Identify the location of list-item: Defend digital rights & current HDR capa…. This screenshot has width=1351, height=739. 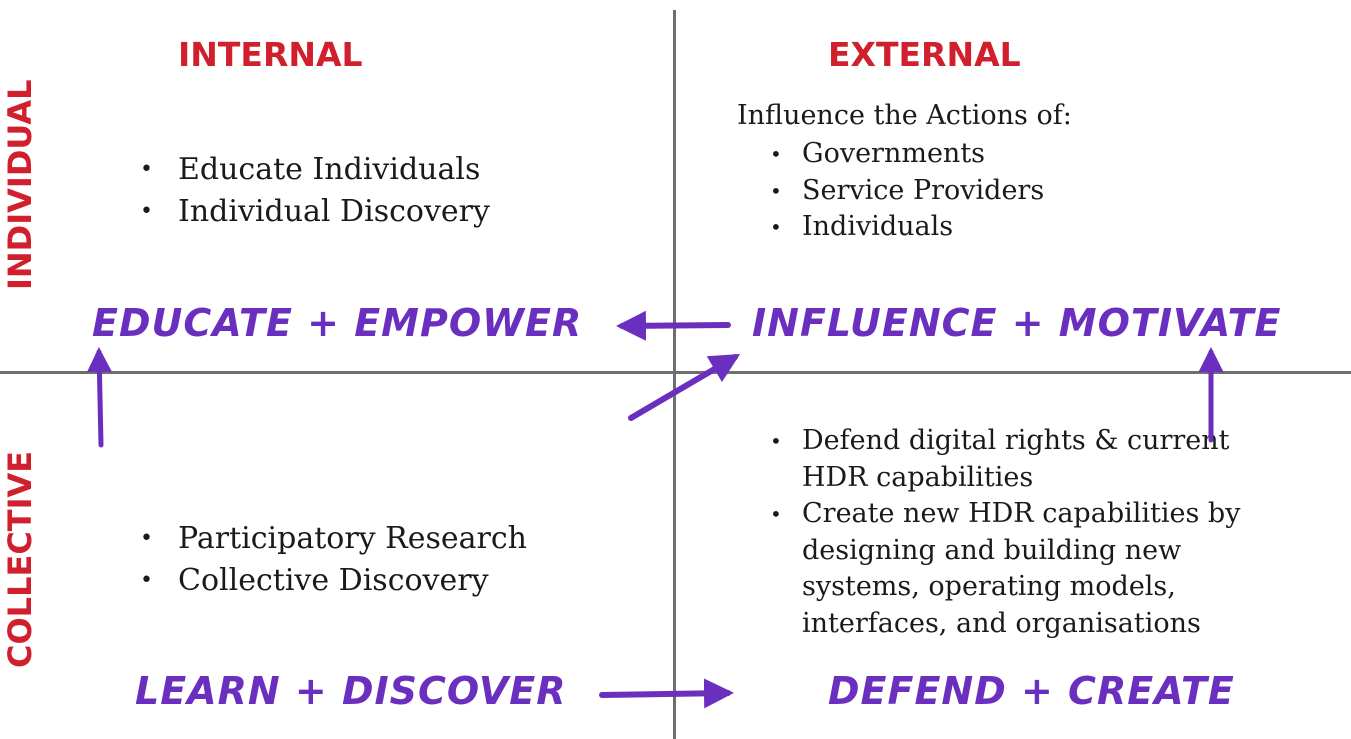
(1020, 459).